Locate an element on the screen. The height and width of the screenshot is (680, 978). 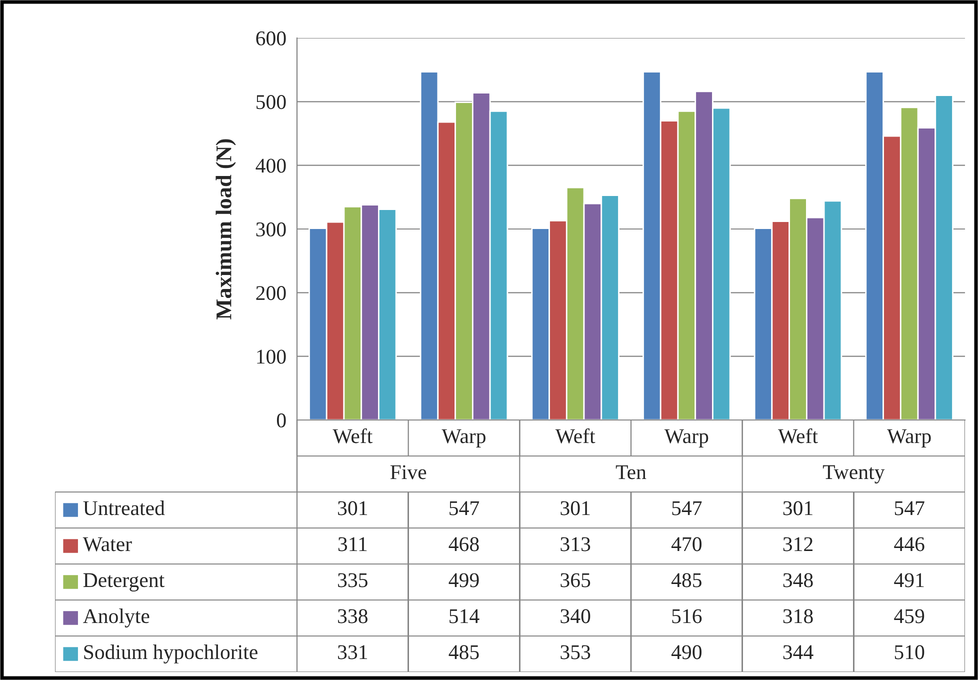
y-tick-label: 100 is located at coordinates (271, 357).